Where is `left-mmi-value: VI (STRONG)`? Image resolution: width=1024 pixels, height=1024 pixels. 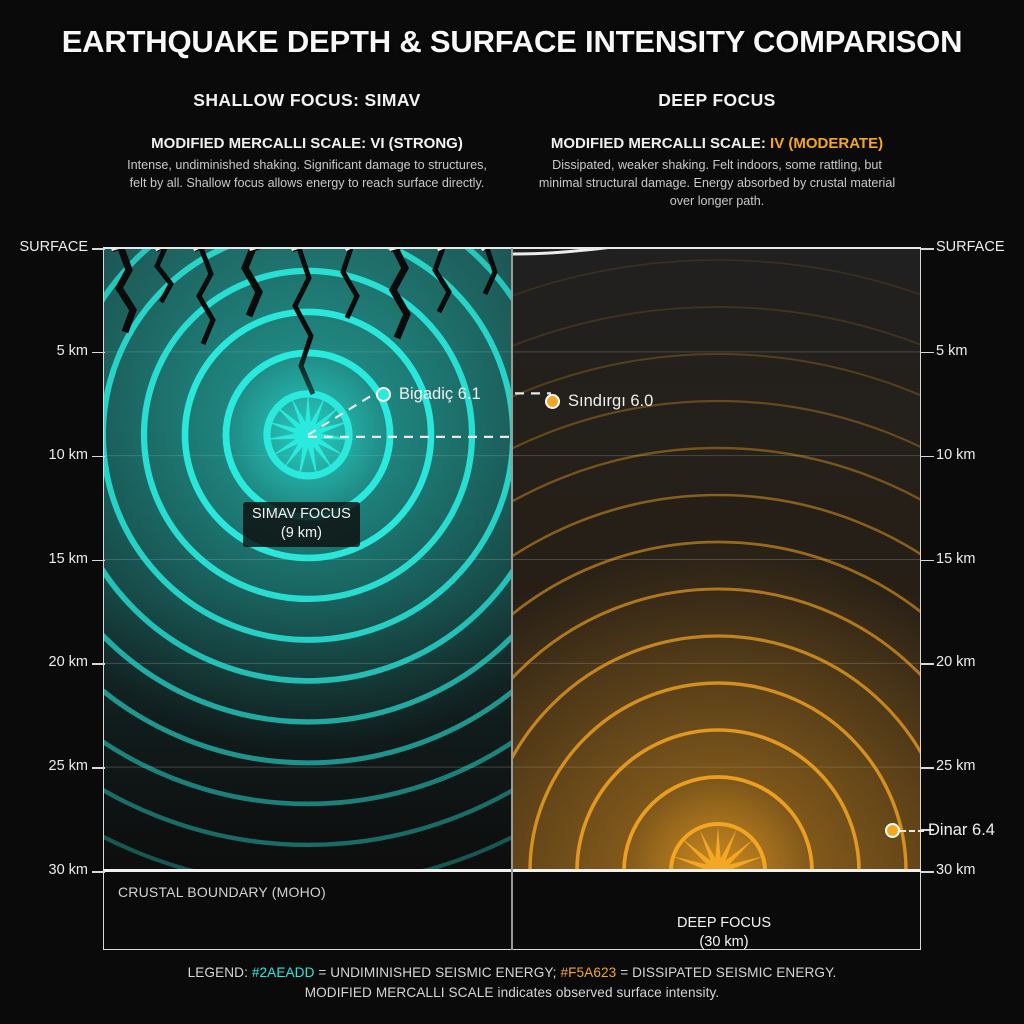 left-mmi-value: VI (STRONG) is located at coordinates (416, 143).